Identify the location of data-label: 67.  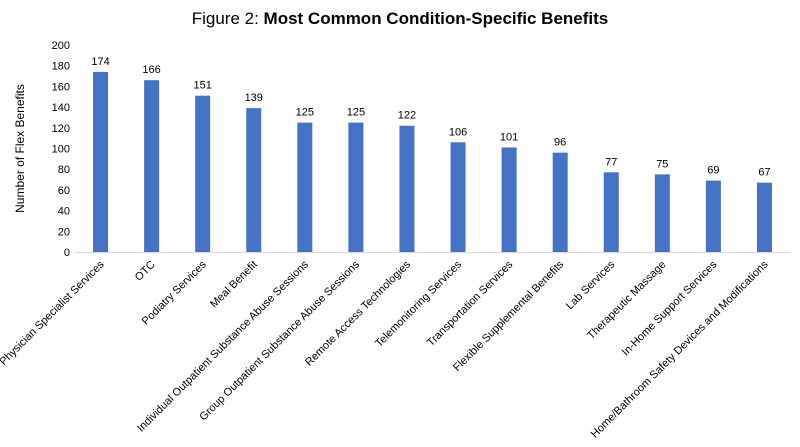
(764, 173).